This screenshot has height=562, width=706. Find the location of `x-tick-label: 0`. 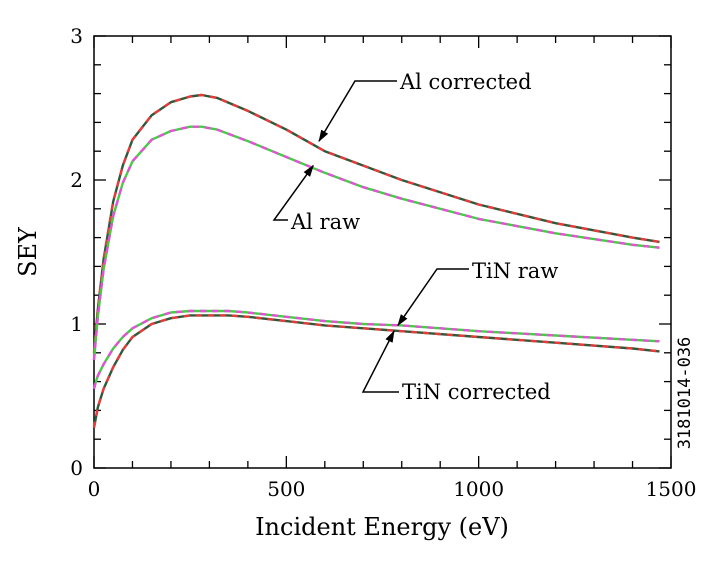

x-tick-label: 0 is located at coordinates (94, 489).